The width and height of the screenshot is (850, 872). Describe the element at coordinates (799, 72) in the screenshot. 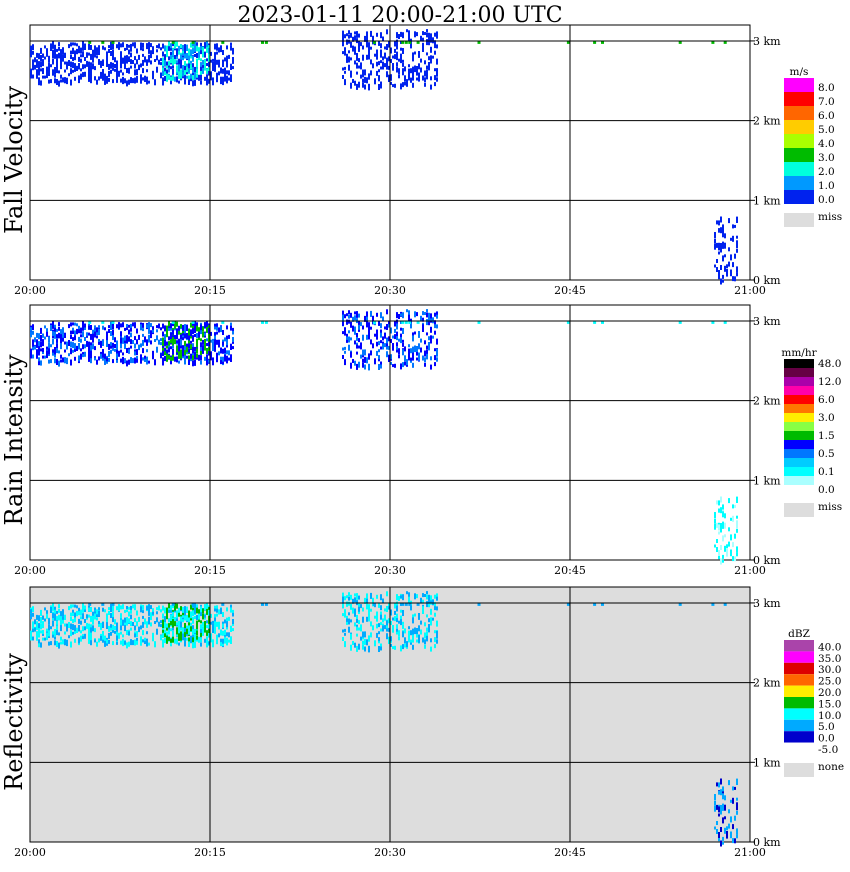

I see `legend-unit: m/s` at that location.